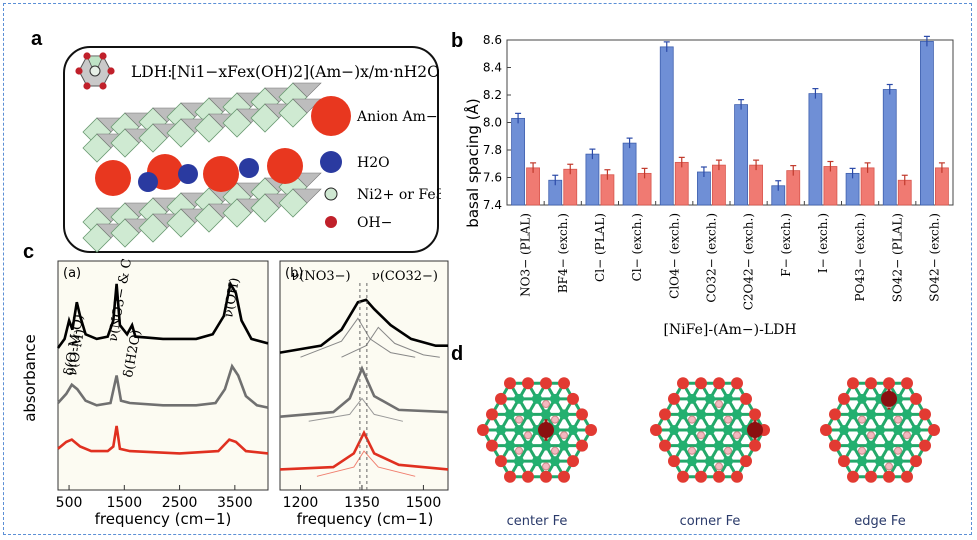 The image size is (977, 540). I want to click on fe-atom, so click(755, 430).